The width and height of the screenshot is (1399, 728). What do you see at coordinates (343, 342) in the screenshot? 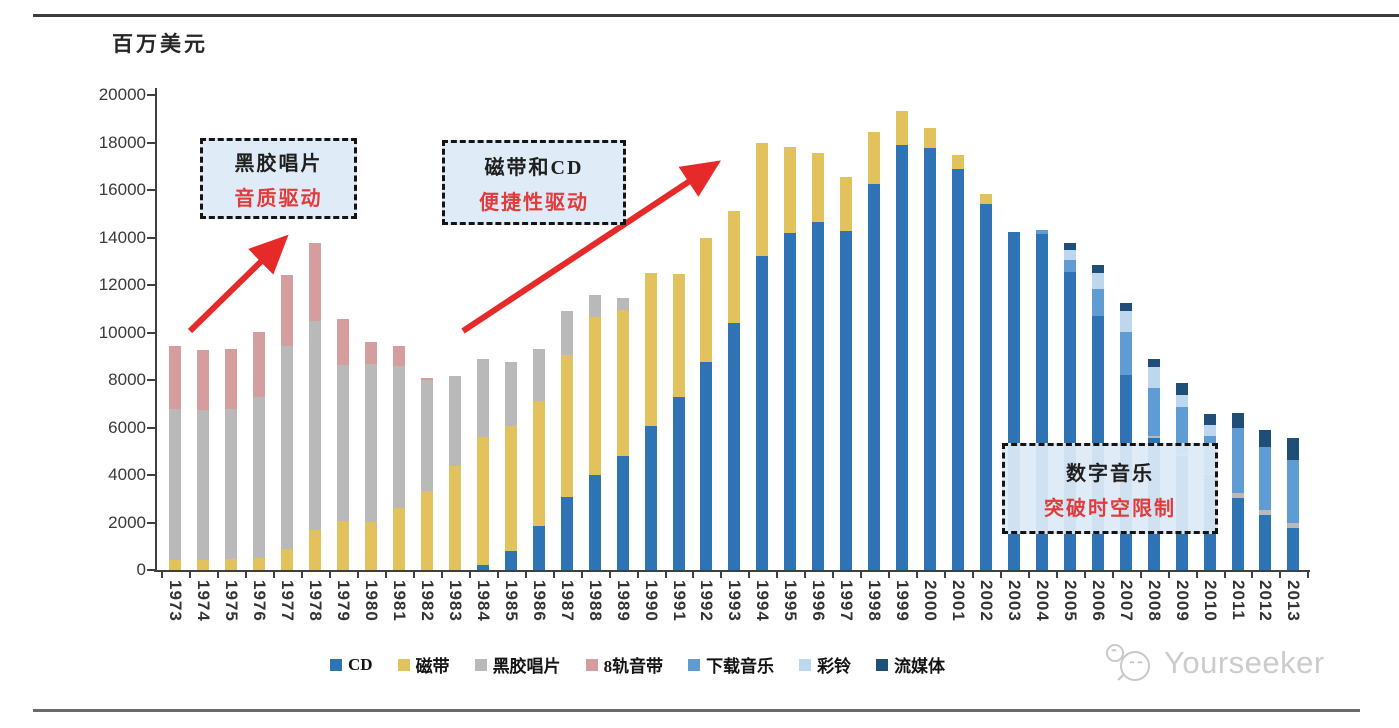
I see `bar-1979-8轨音带` at bounding box center [343, 342].